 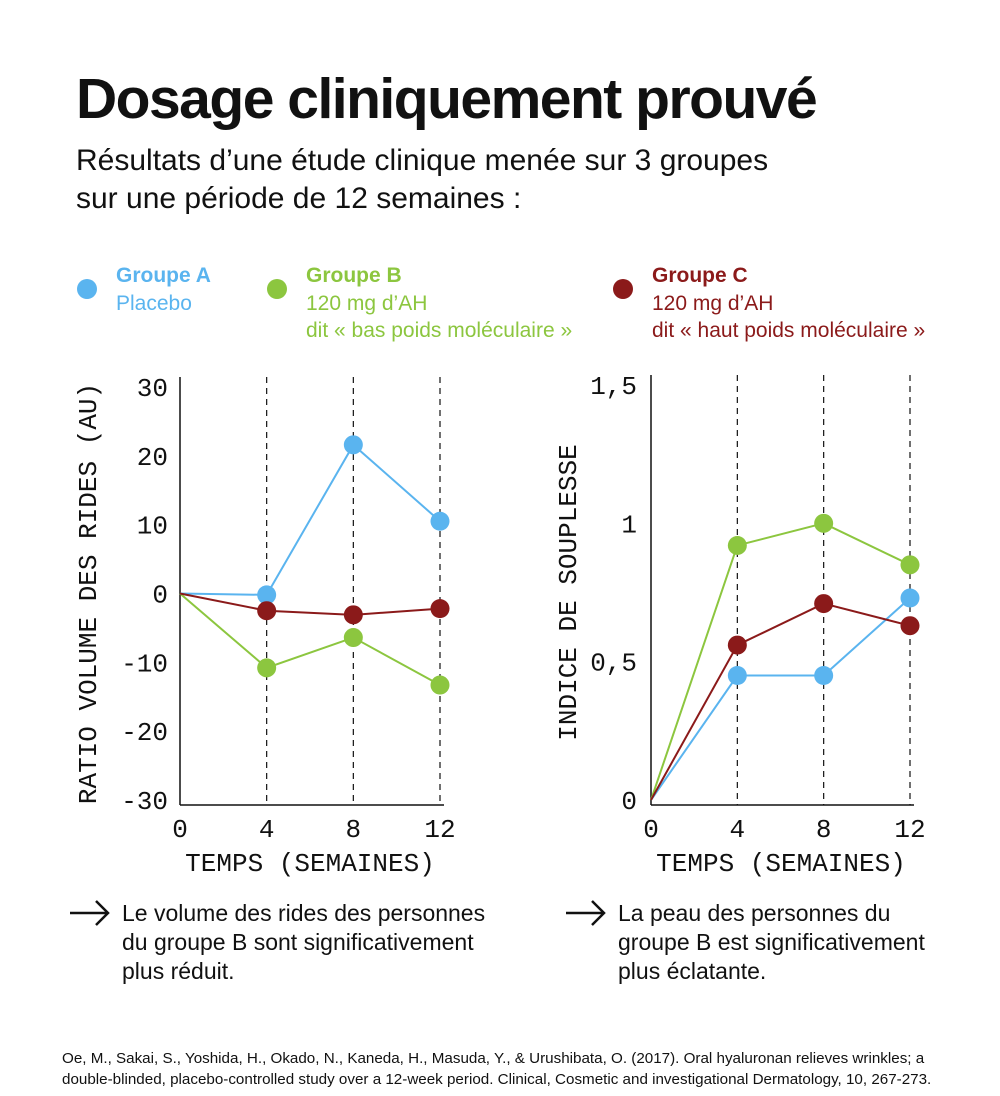 What do you see at coordinates (700, 275) in the screenshot?
I see `legend-label: Groupe C` at bounding box center [700, 275].